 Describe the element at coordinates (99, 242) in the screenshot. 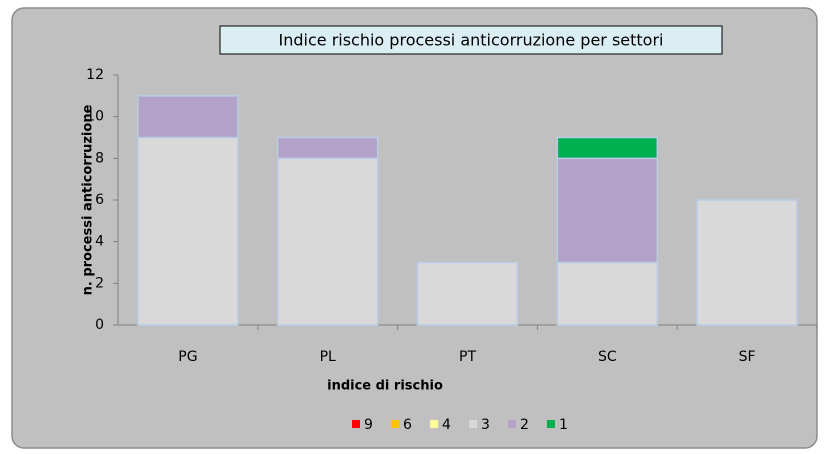

I see `y-tick-label: 4` at that location.